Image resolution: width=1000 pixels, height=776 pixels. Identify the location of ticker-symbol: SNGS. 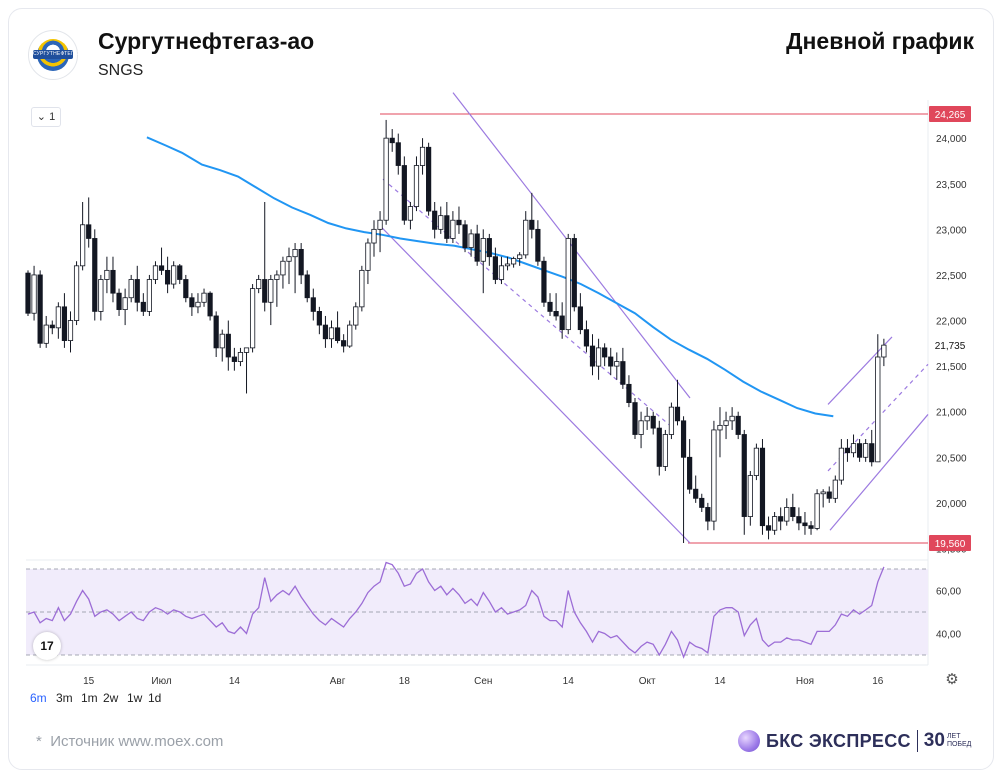
(121, 70).